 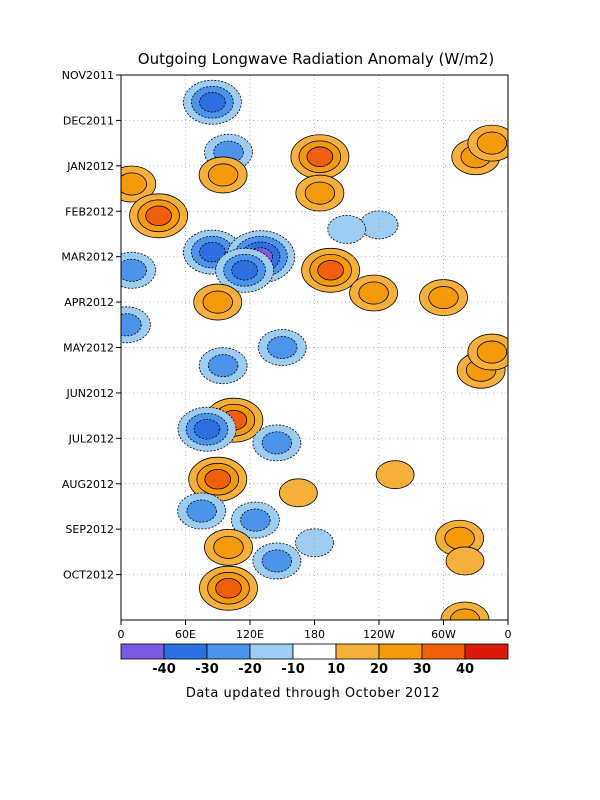 What do you see at coordinates (91, 438) in the screenshot?
I see `y-tick-label: JUL2012` at bounding box center [91, 438].